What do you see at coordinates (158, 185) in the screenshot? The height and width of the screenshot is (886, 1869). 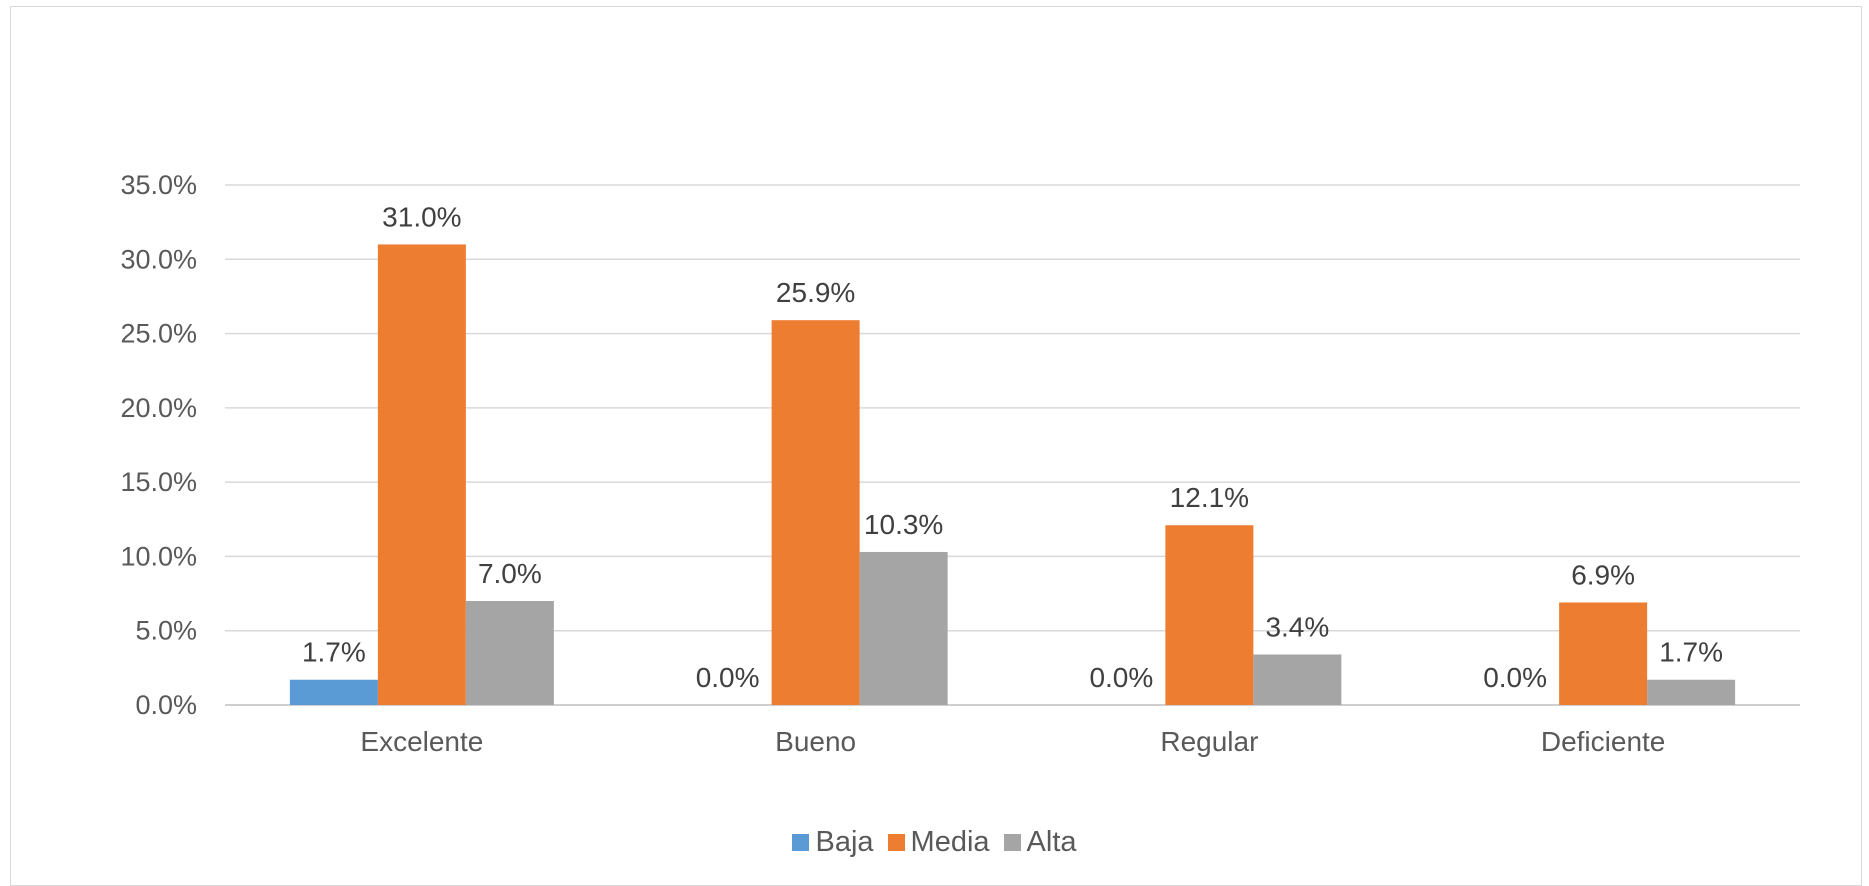 I see `y-tick-label: 35.0%` at bounding box center [158, 185].